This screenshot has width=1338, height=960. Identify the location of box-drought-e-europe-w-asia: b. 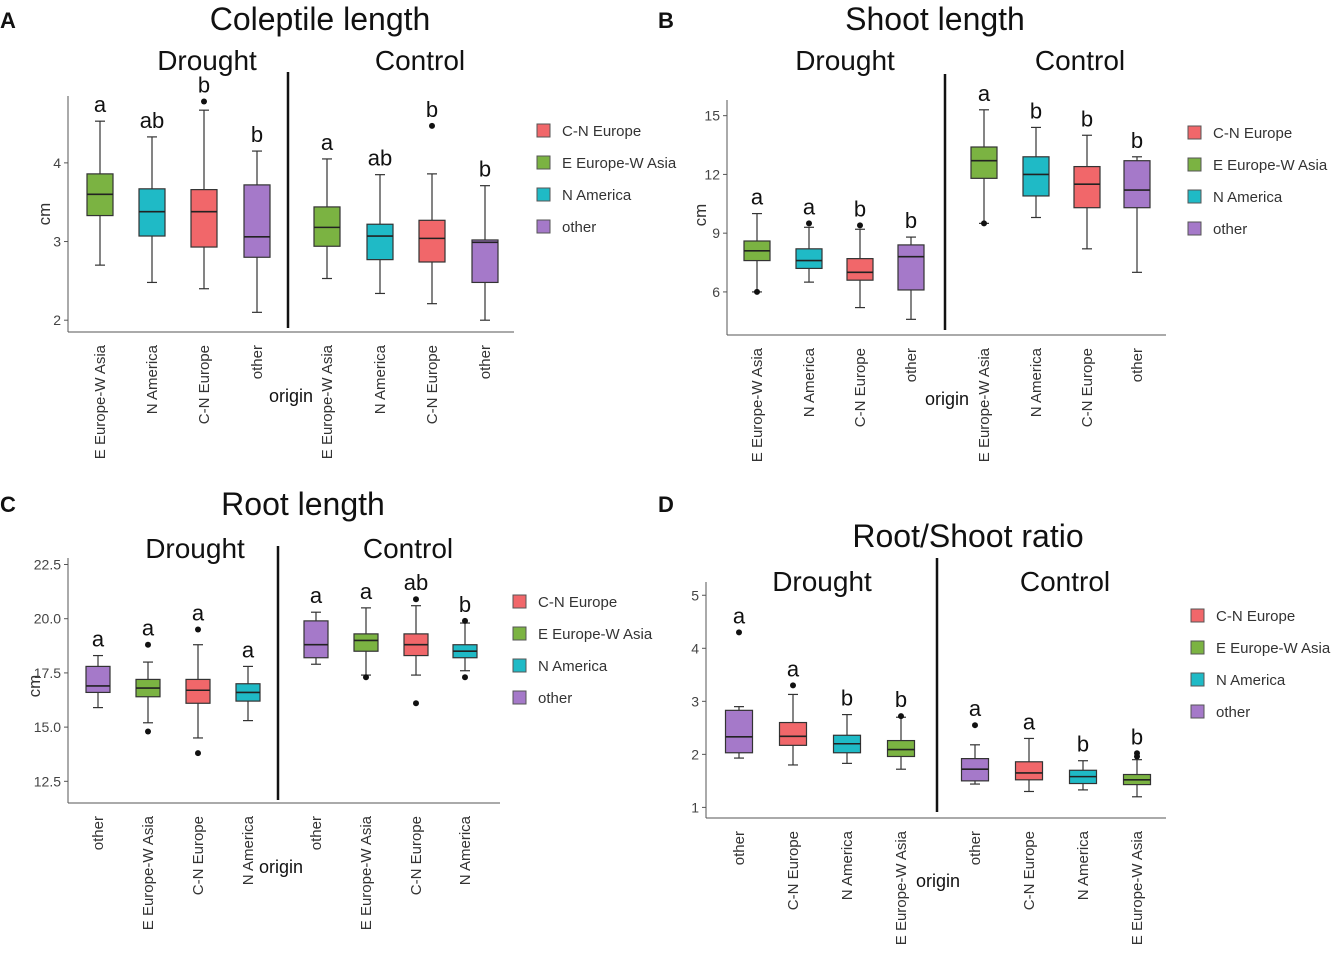
(901, 728).